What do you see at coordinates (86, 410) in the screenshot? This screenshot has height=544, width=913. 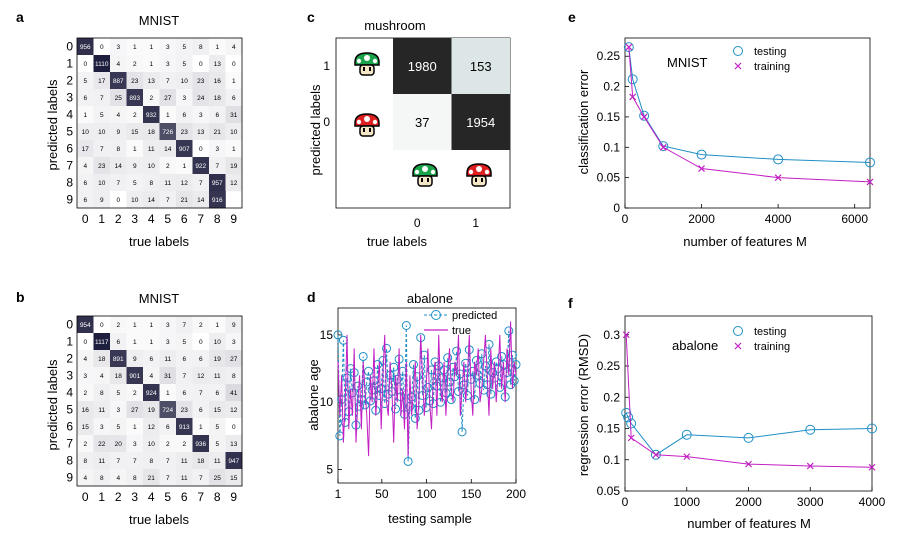 I see `matrix-cell-value: 16` at bounding box center [86, 410].